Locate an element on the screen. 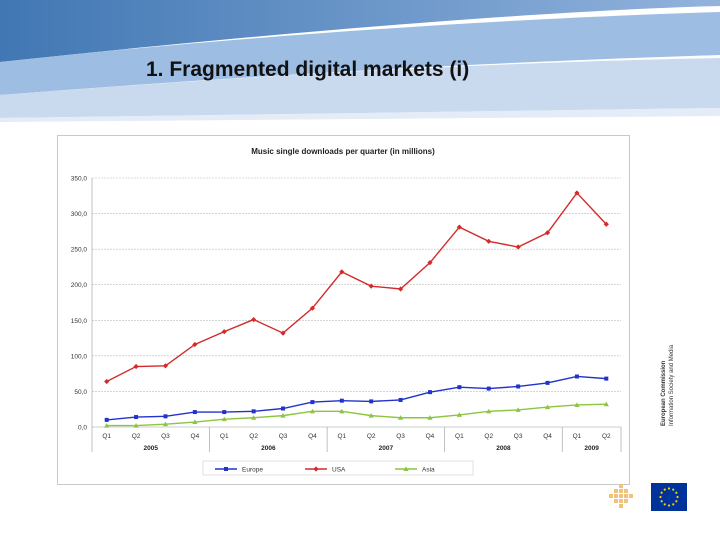 Image resolution: width=720 pixels, height=540 pixels. legend-label: Asia is located at coordinates (428, 470).